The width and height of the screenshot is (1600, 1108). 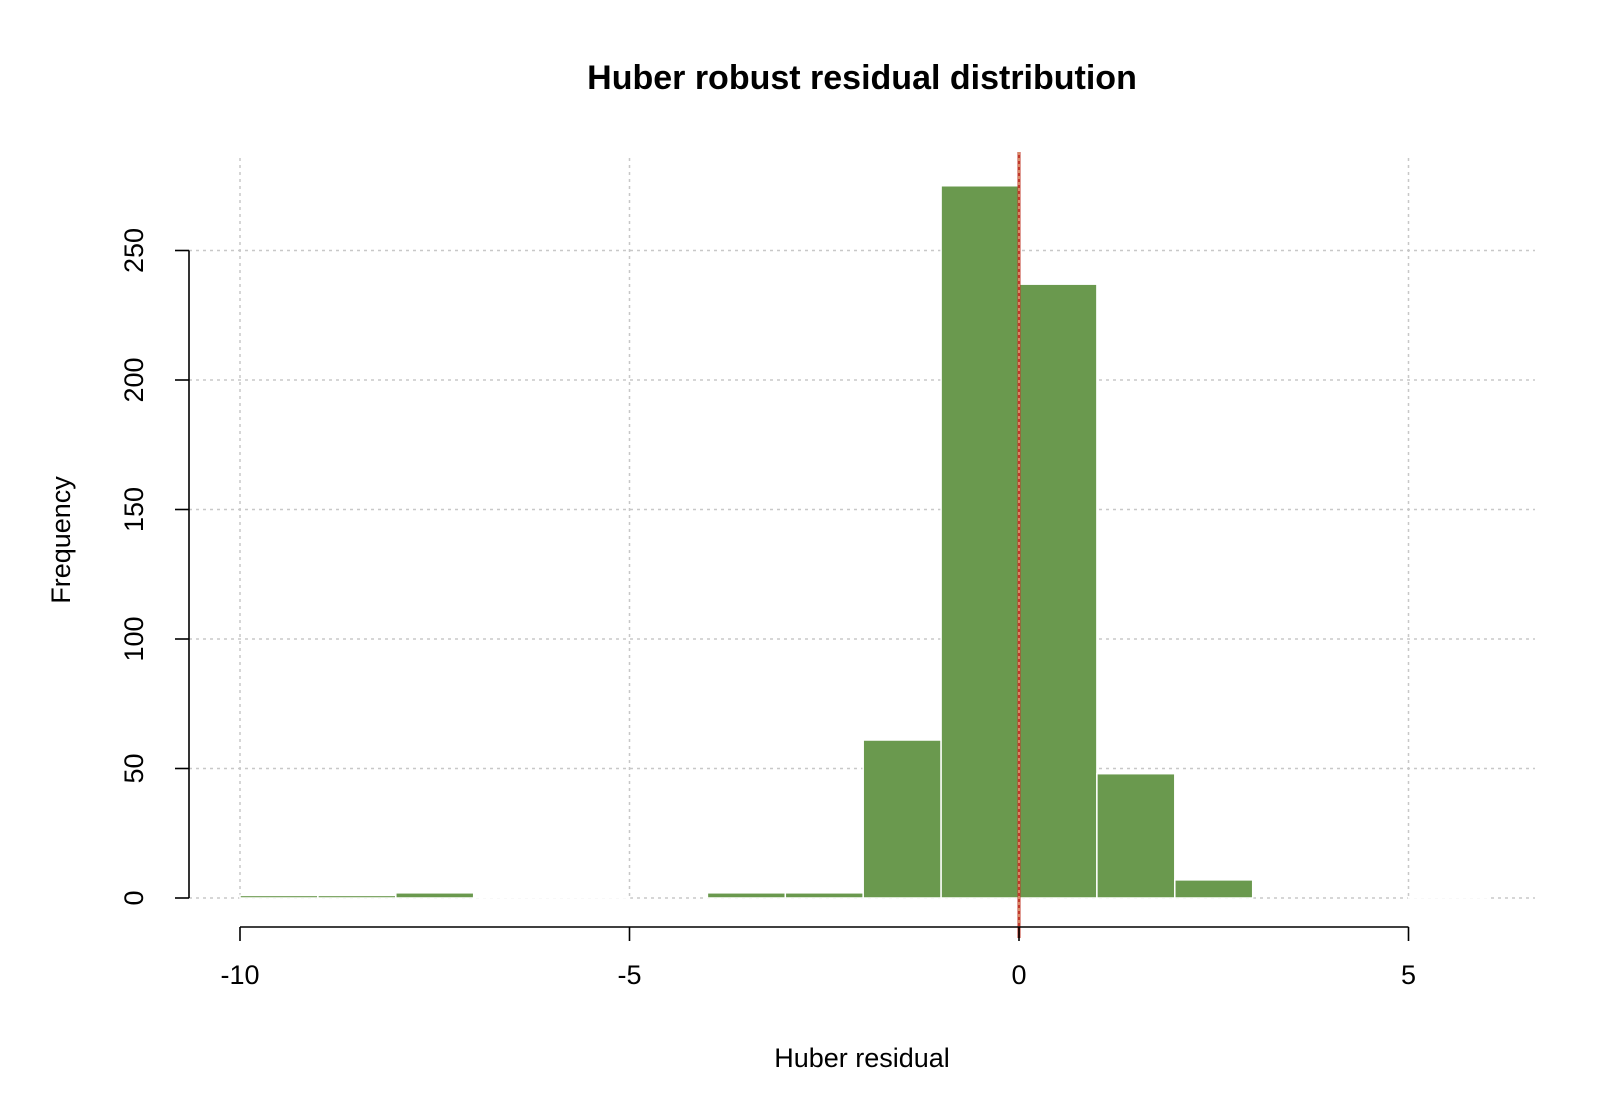 What do you see at coordinates (134, 250) in the screenshot?
I see `y-tick-label: 250` at bounding box center [134, 250].